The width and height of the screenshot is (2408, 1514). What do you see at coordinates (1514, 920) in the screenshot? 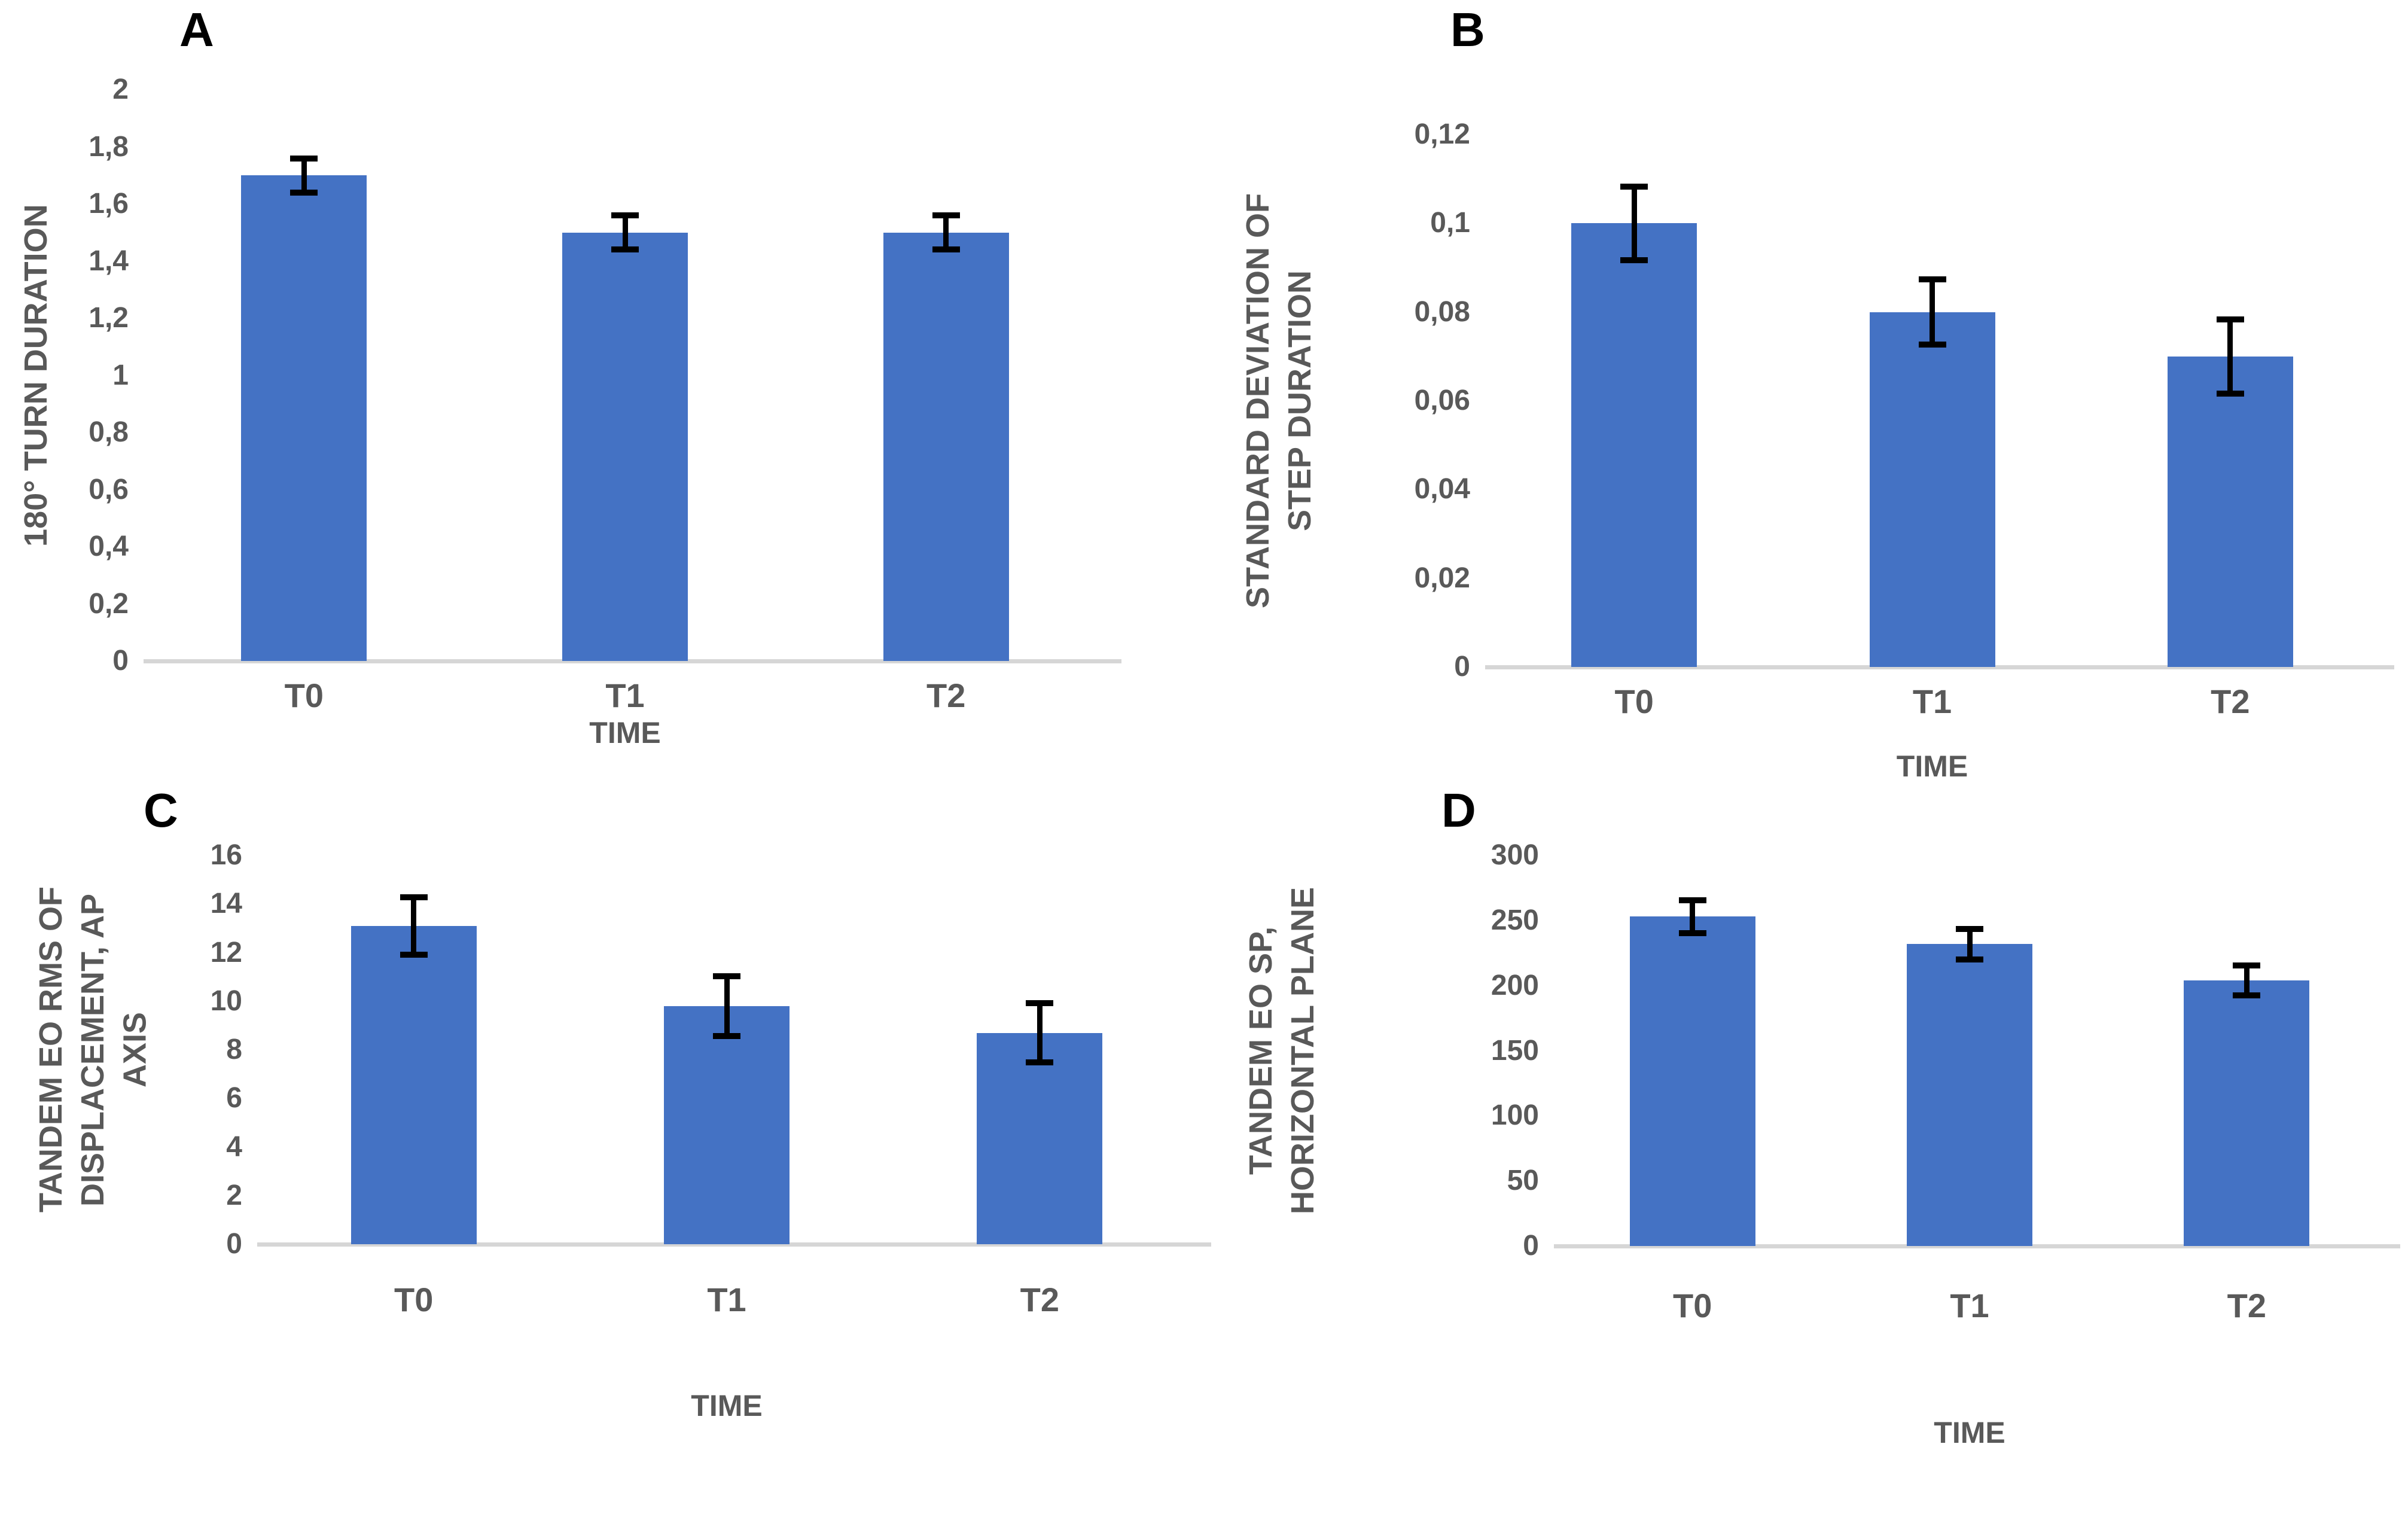
I see `y-tick-label: 250` at bounding box center [1514, 920].